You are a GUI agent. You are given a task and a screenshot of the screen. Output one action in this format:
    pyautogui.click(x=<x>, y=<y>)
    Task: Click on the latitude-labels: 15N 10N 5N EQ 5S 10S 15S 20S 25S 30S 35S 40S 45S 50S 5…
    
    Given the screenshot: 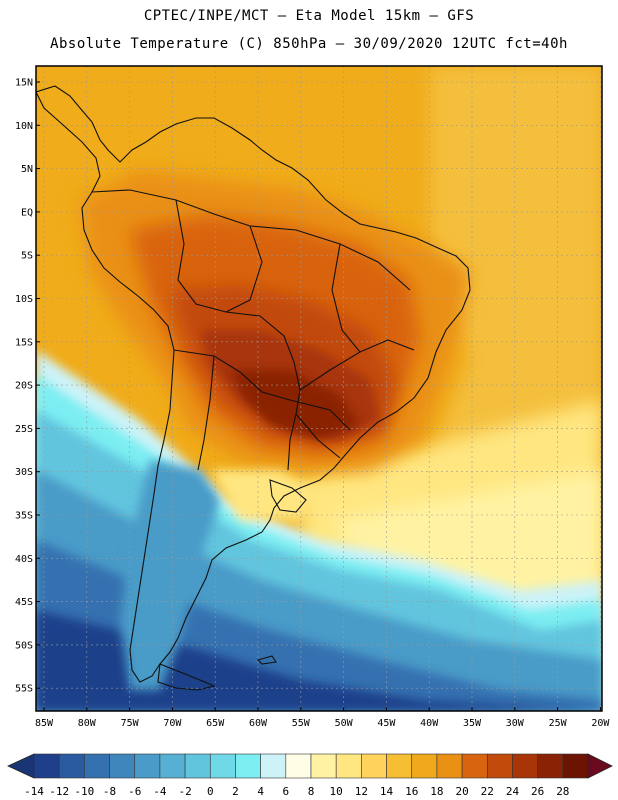 What is the action you would take?
    pyautogui.click(x=27, y=386)
    